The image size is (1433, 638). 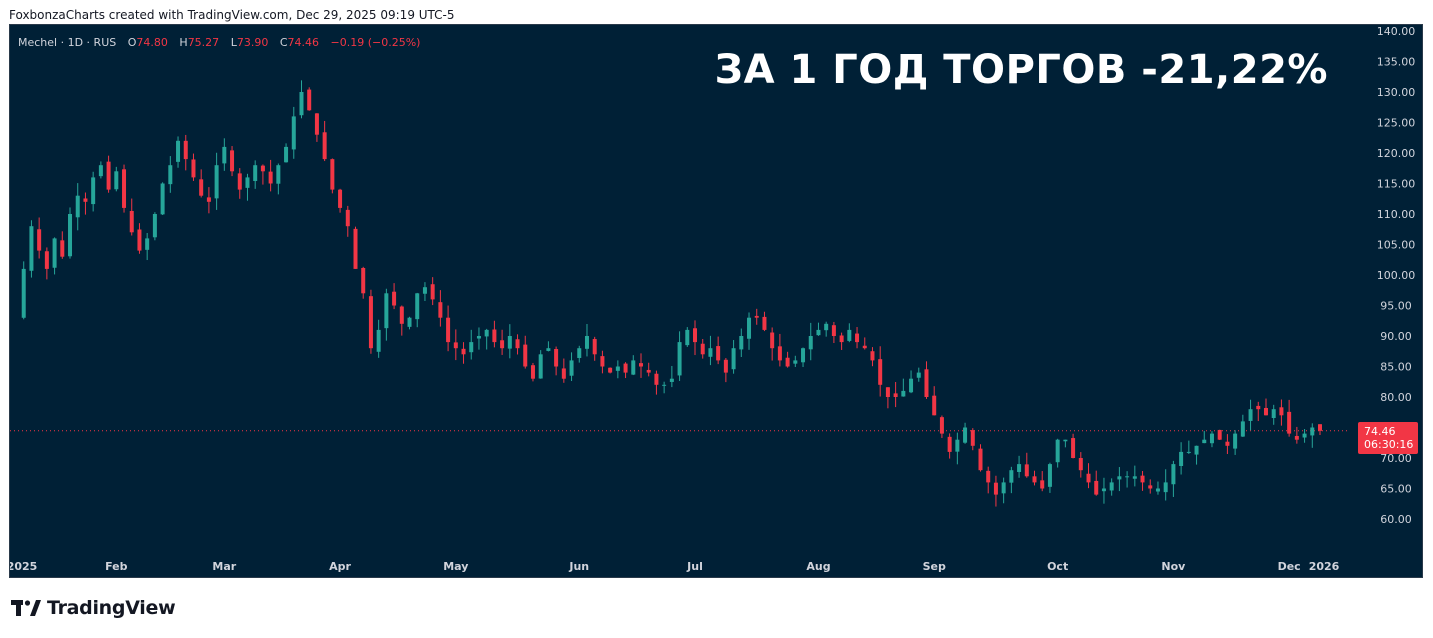 What do you see at coordinates (694, 566) in the screenshot?
I see `x-tick-label: Jul` at bounding box center [694, 566].